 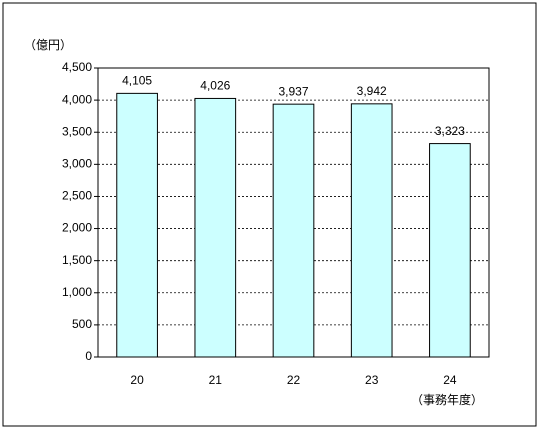 I want to click on value-label: 4,105, so click(x=137, y=81).